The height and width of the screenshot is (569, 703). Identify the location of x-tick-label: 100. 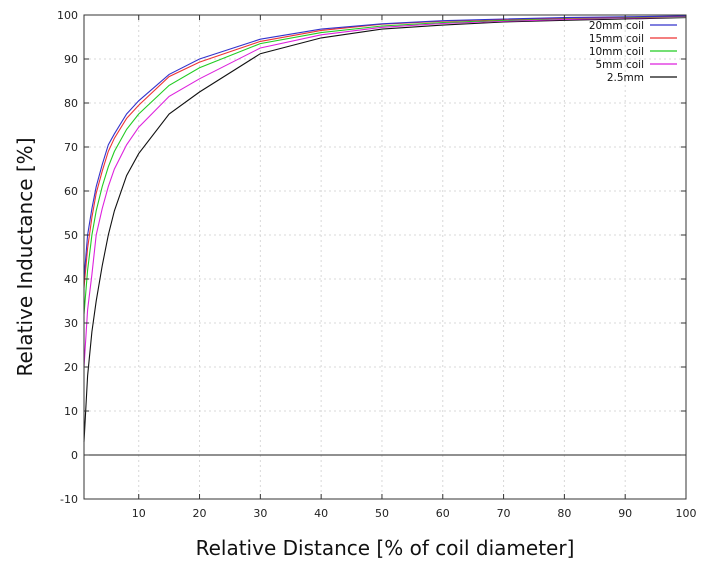
(686, 513).